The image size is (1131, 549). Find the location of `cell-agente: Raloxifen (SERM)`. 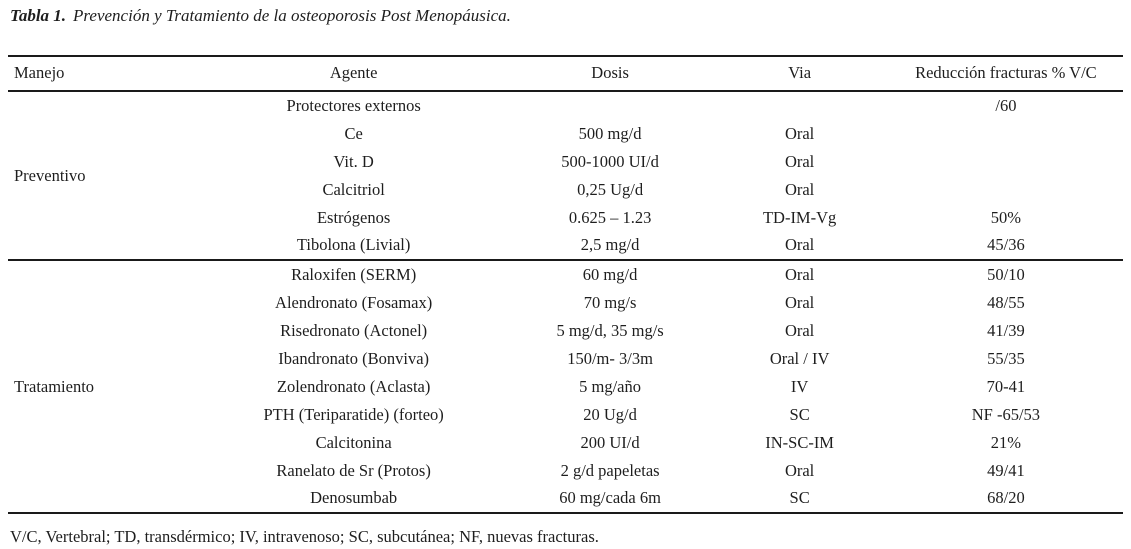

cell-agente: Raloxifen (SERM) is located at coordinates (354, 275).